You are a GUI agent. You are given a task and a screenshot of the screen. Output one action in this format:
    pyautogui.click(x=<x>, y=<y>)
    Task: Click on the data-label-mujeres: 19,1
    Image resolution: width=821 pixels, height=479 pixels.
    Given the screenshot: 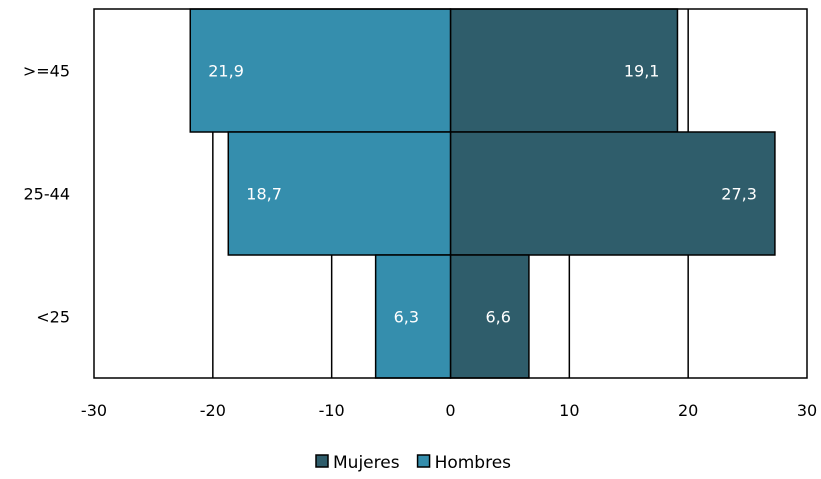 What is the action you would take?
    pyautogui.click(x=642, y=71)
    